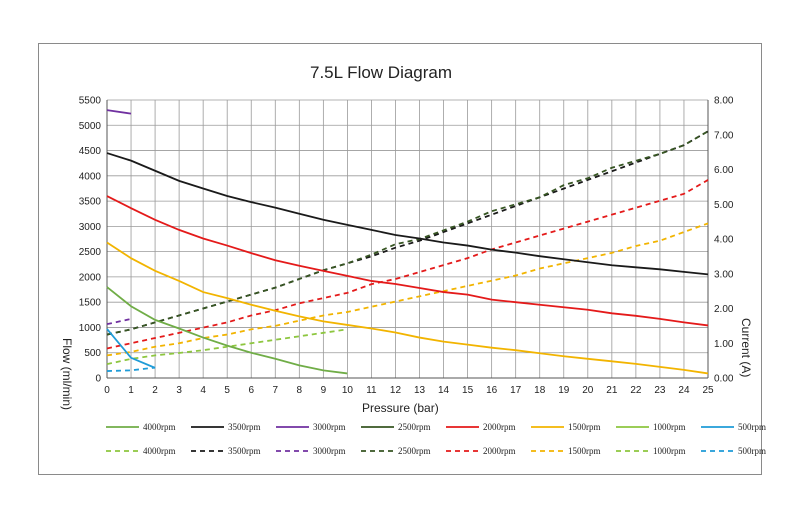 The height and width of the screenshot is (522, 800). I want to click on x-tick-label: 2, so click(155, 390).